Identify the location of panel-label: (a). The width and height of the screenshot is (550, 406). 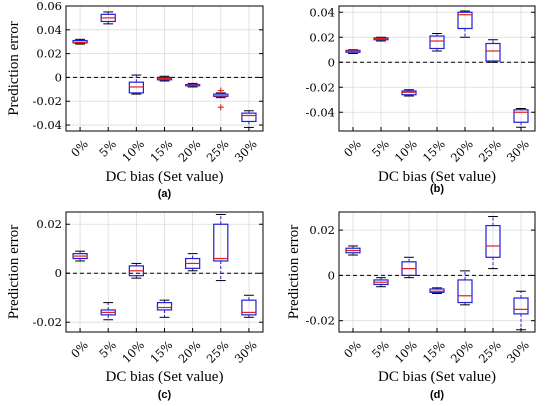
(165, 194).